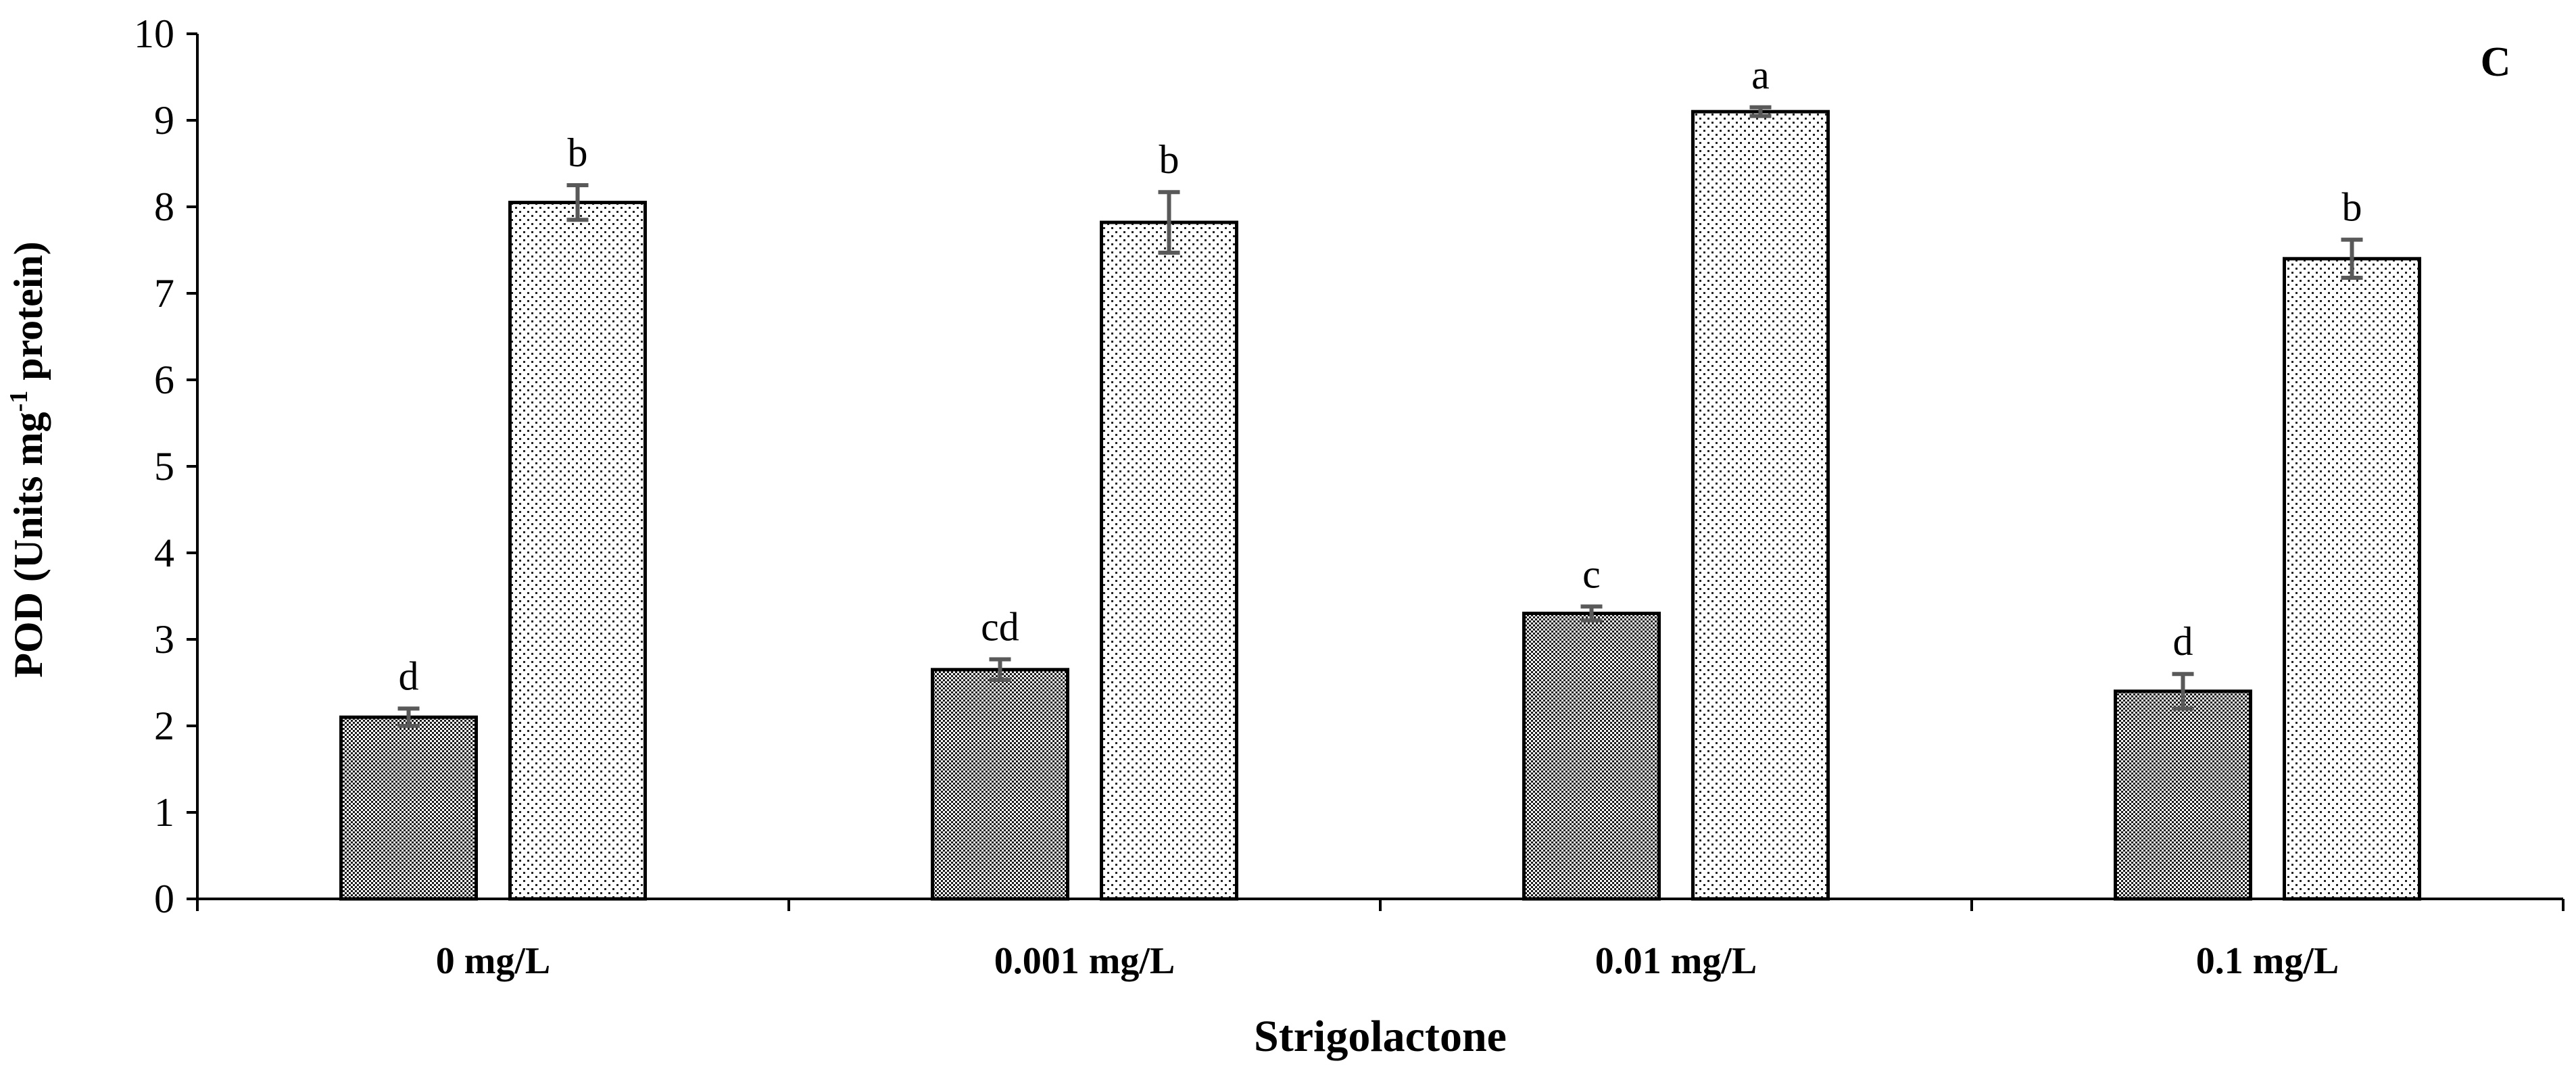 The width and height of the screenshot is (2576, 1078). I want to click on y-axis-title-superscript: -1, so click(19, 402).